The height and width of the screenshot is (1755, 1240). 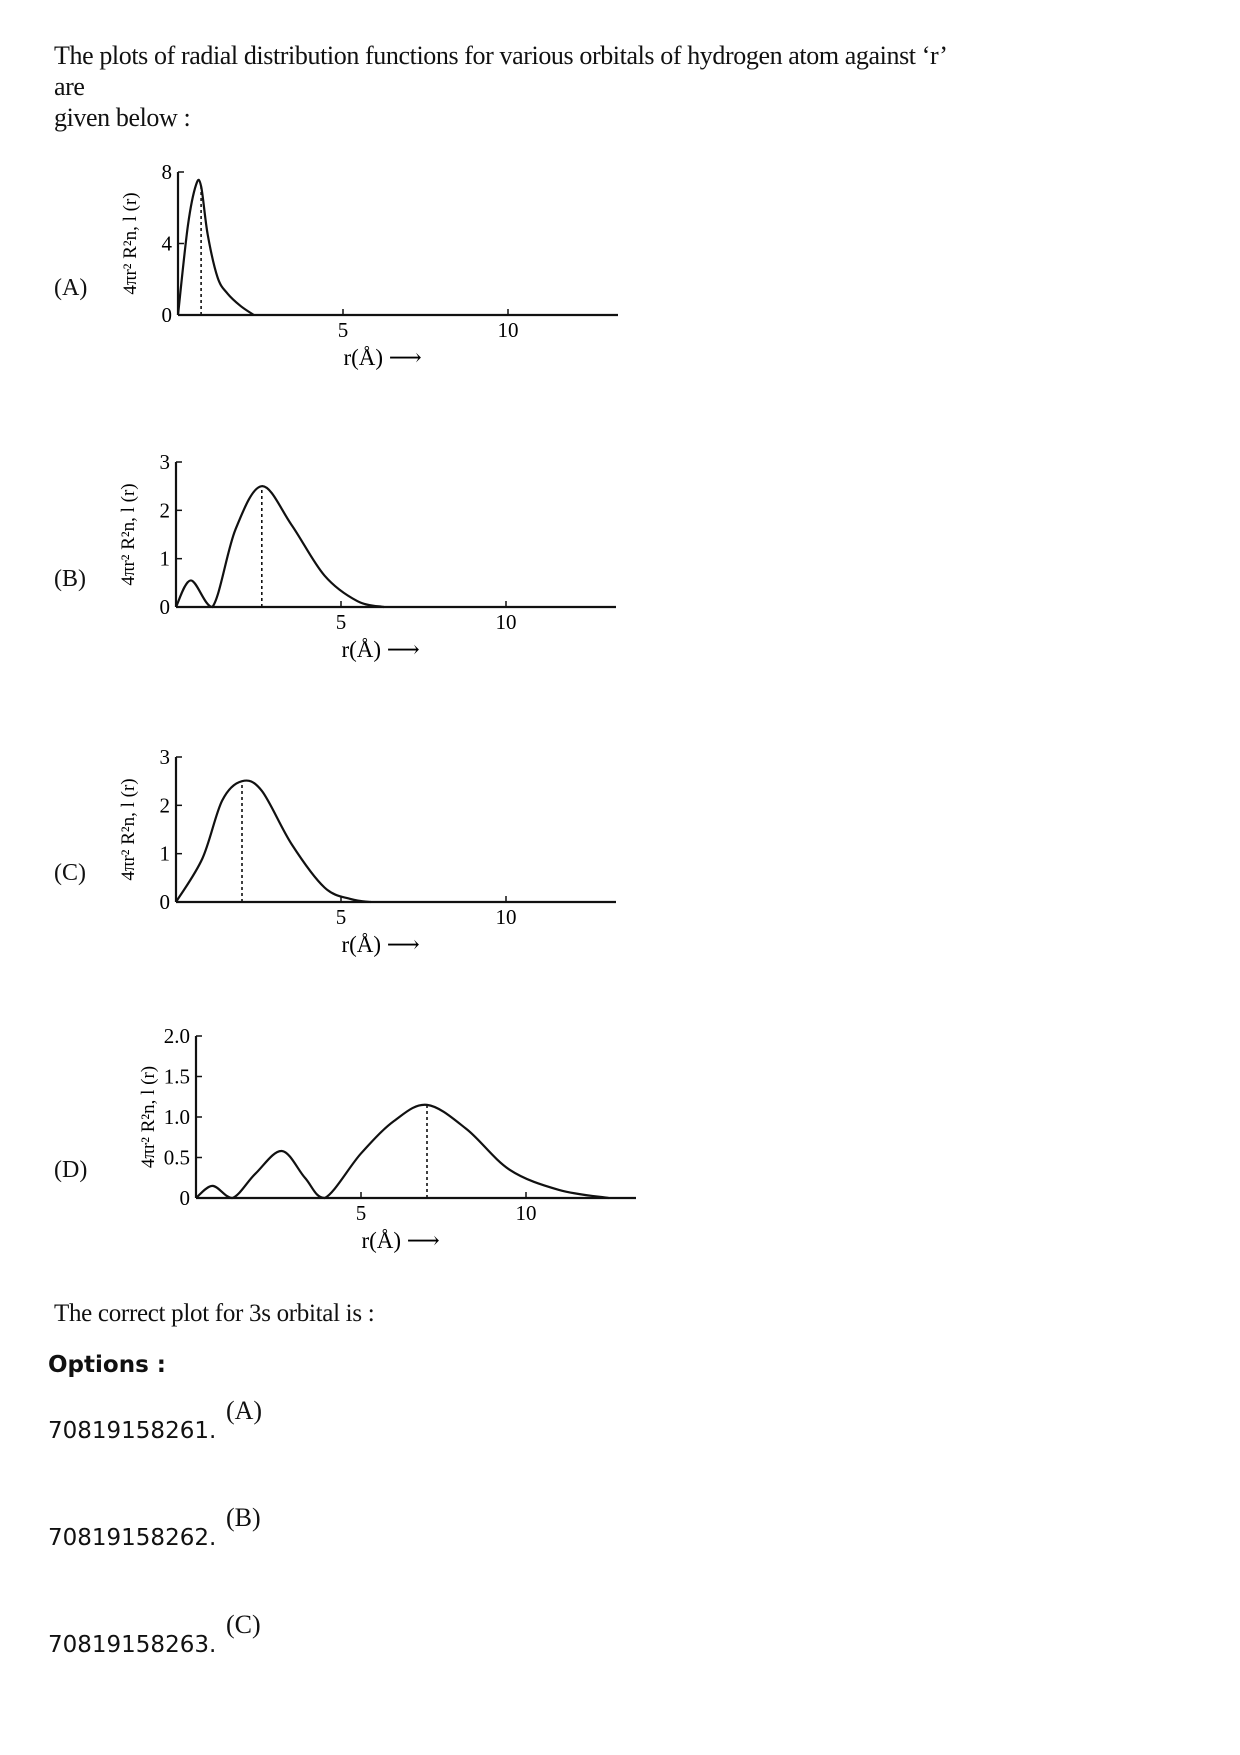 What do you see at coordinates (165, 510) in the screenshot?
I see `plot-b-y-tick-label: 2` at bounding box center [165, 510].